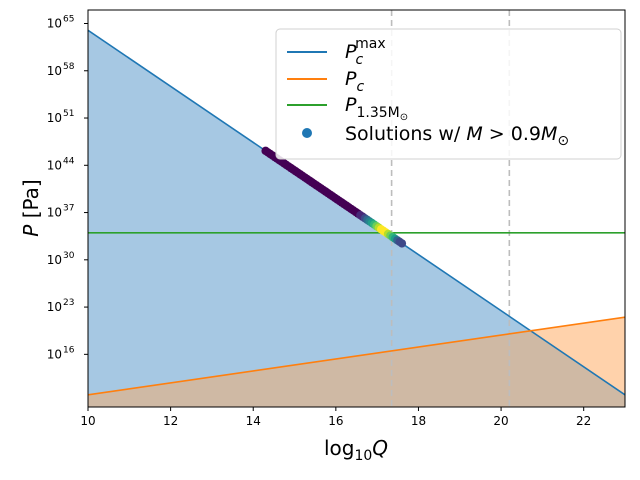 Image resolution: width=640 pixels, height=480 pixels. I want to click on x-tick-label: 18, so click(418, 421).